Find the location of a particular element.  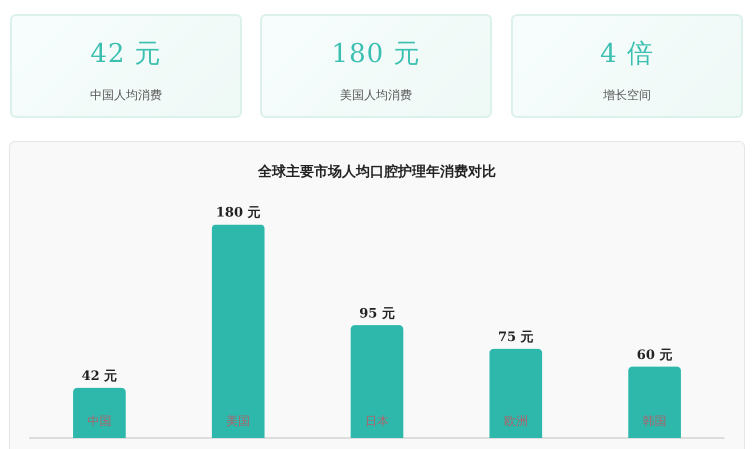

data-label: 75 元 is located at coordinates (516, 338).